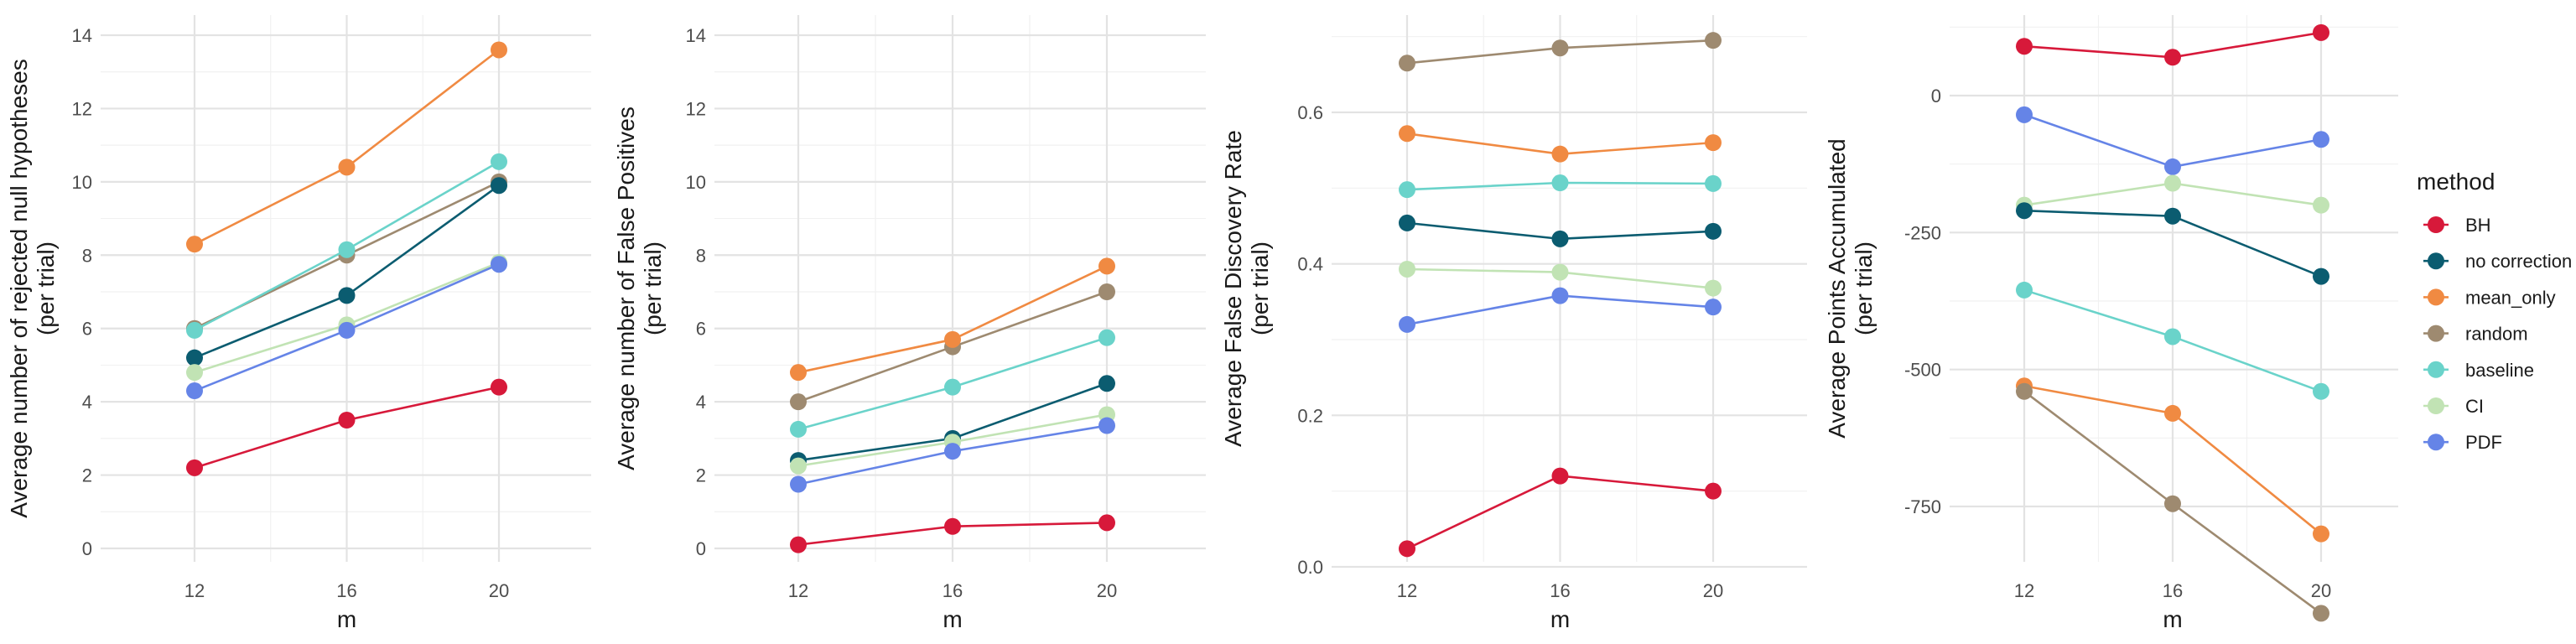  I want to click on legend-item-baseline: baseline, so click(2478, 370).